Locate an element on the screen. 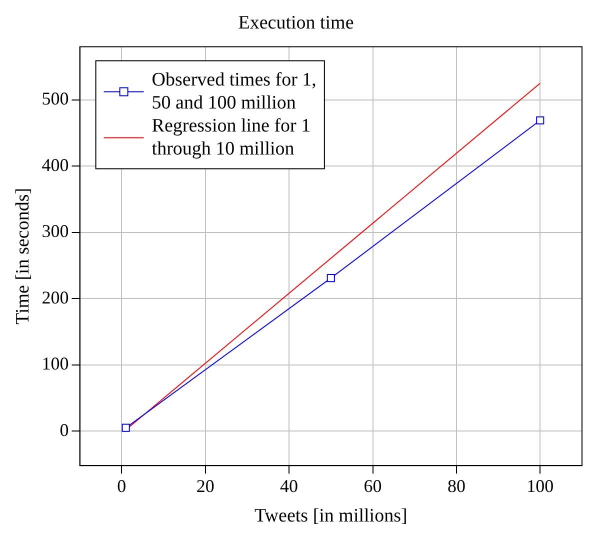 The height and width of the screenshot is (540, 596). legend-label: Observed times for 1, 50 and 100 million is located at coordinates (234, 91).